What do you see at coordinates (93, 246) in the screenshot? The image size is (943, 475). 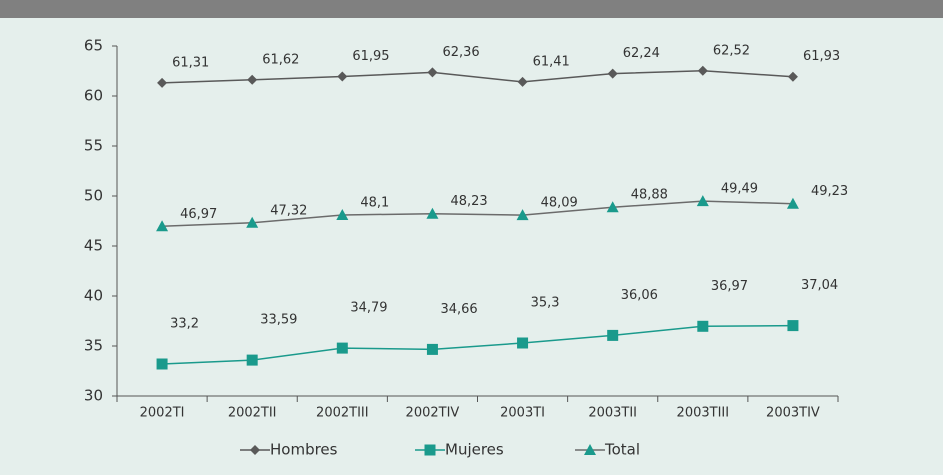 I see `y-tick-label: 45` at bounding box center [93, 246].